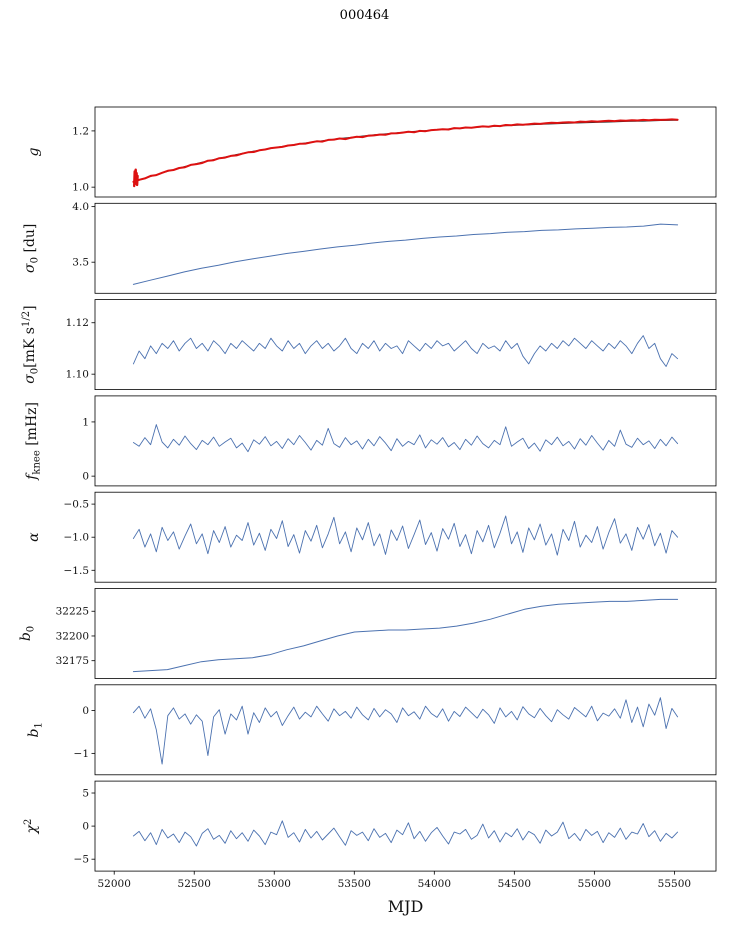  Describe the element at coordinates (406, 906) in the screenshot. I see `xaxis-label: MJD` at that location.